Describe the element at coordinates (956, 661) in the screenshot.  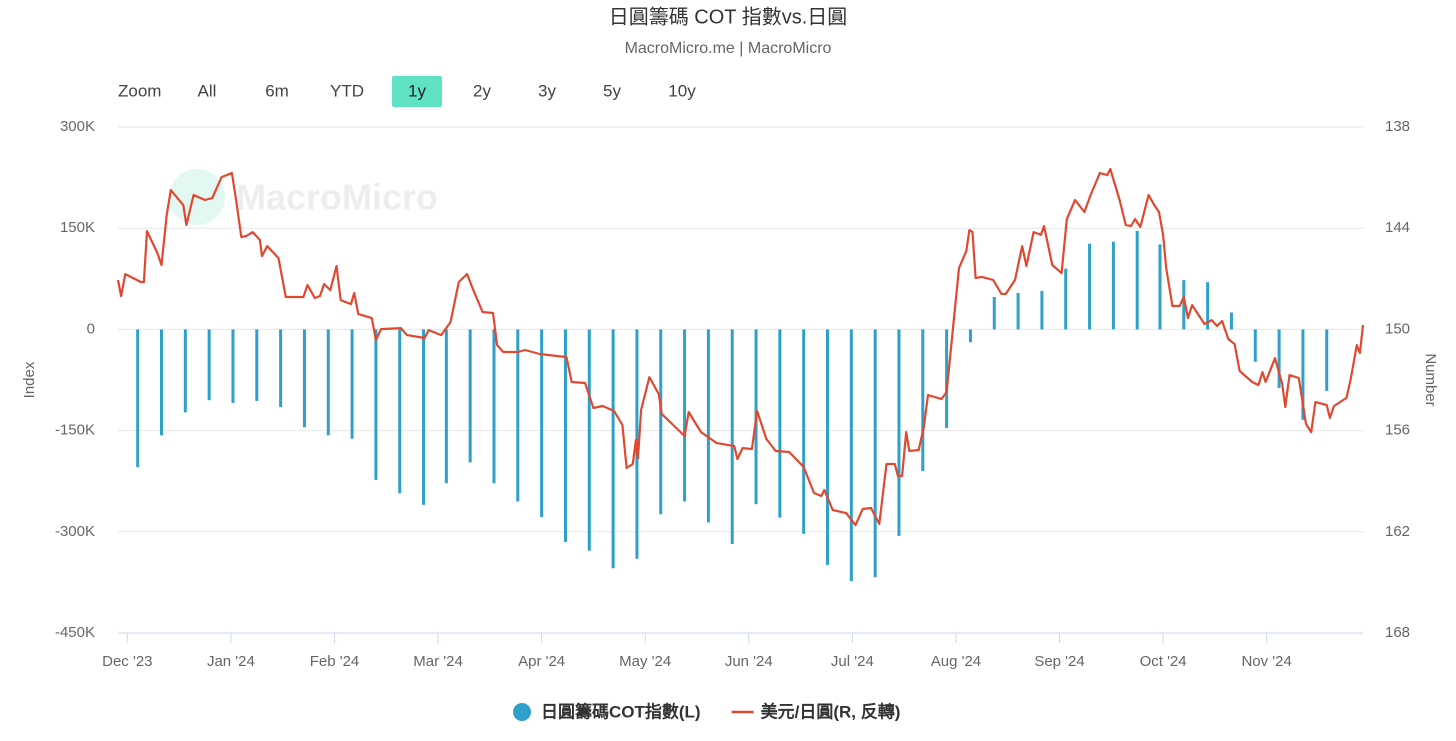
I see `x-tick-label: Aug '24` at that location.